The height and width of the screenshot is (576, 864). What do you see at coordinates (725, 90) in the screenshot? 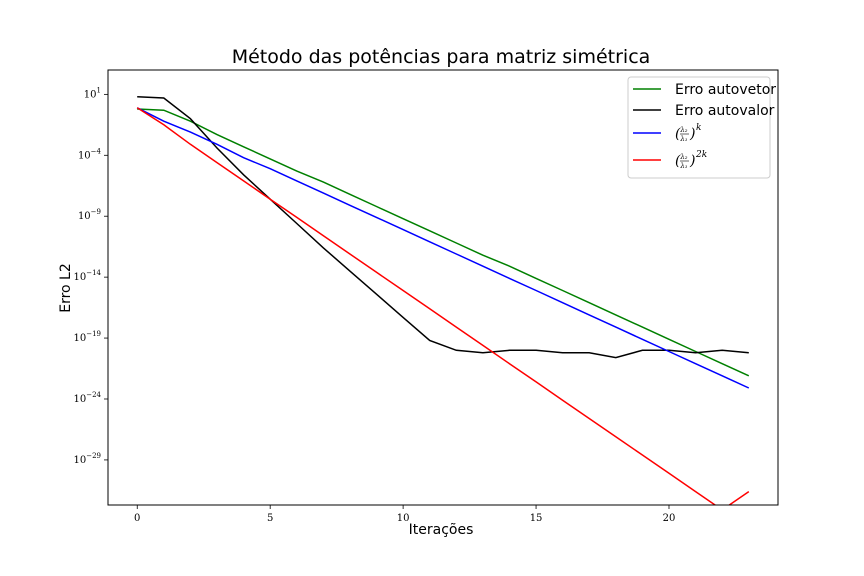
I see `legend-entry-1: Erro autovetor` at bounding box center [725, 90].